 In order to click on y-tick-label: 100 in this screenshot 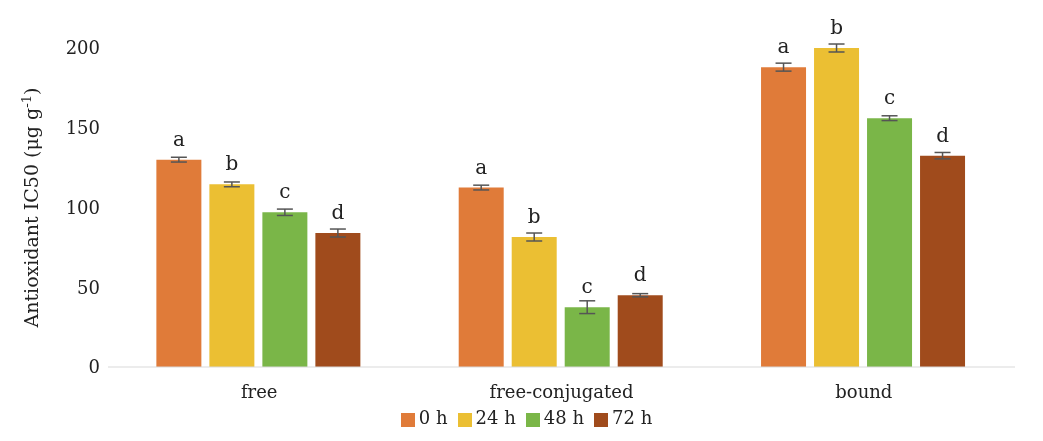, I will do `click(82, 207)`.